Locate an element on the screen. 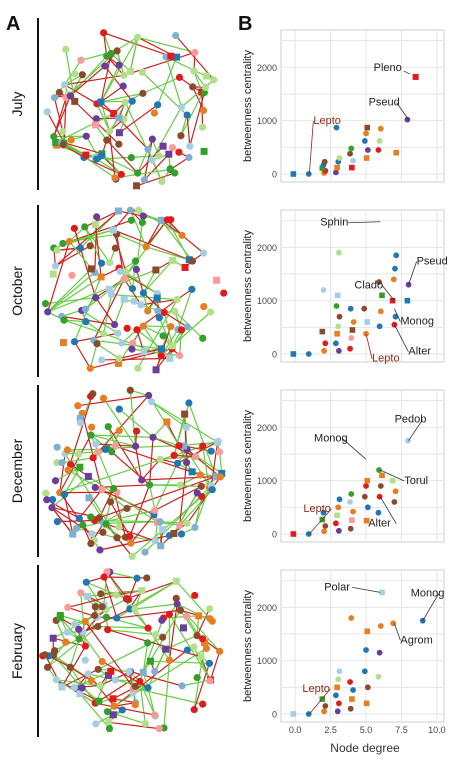 The width and height of the screenshot is (467, 765). x-tick-label: 0.0 is located at coordinates (295, 730).